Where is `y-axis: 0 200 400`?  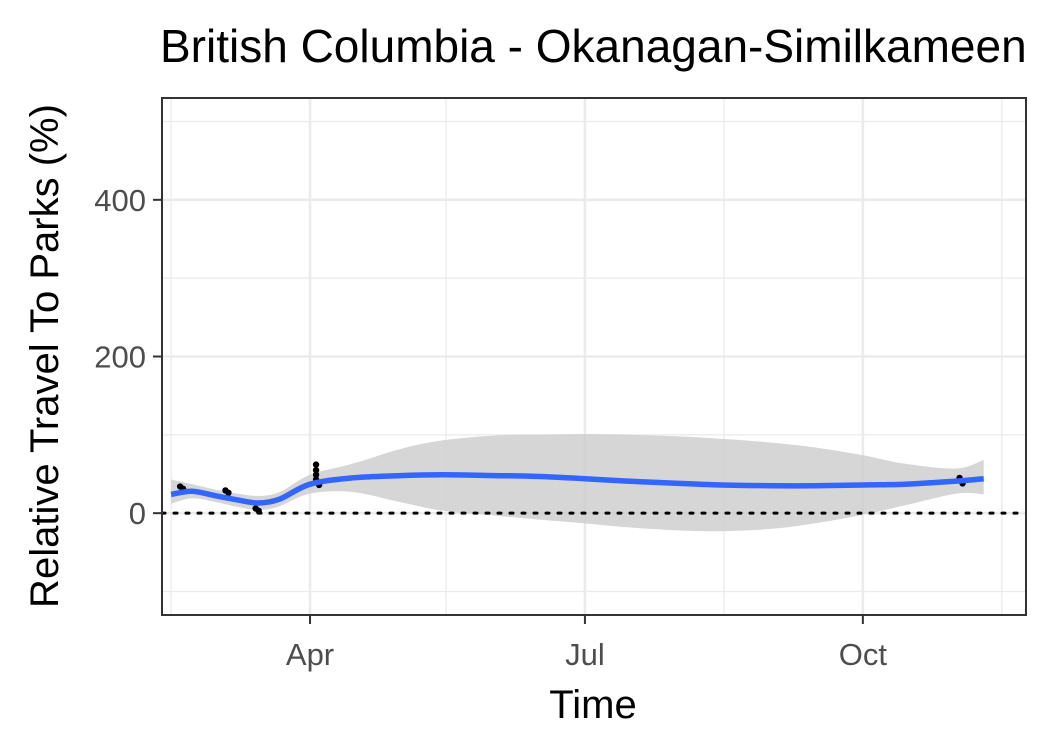 y-axis: 0 200 400 is located at coordinates (128, 357).